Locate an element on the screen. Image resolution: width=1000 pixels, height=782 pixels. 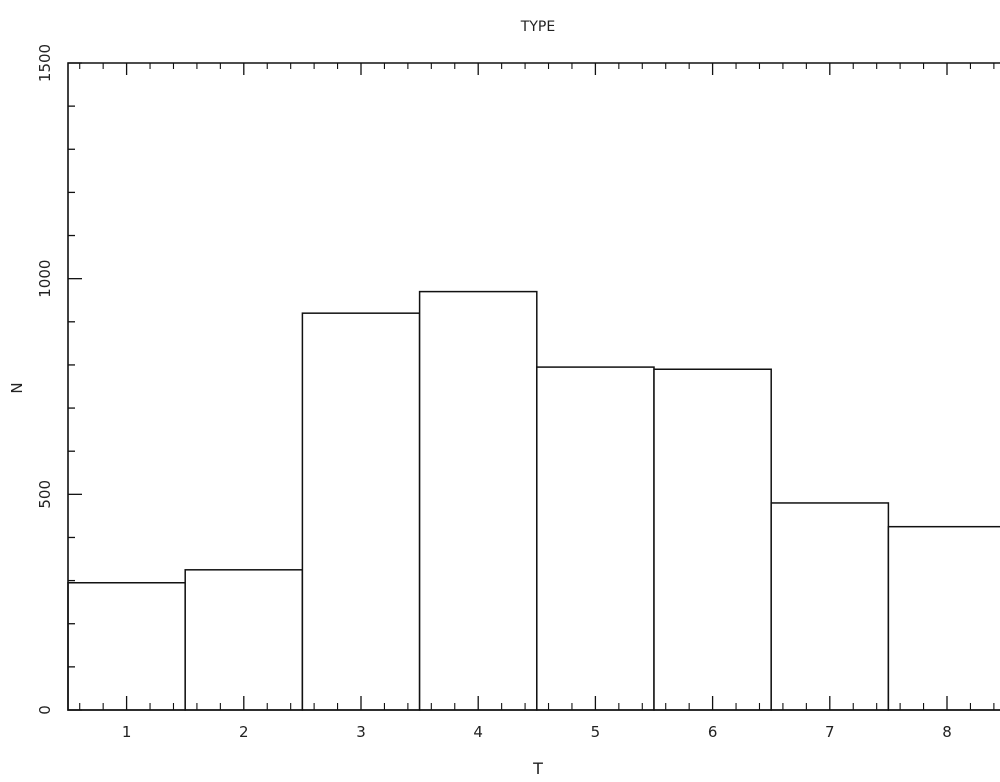
x-tick-label-3: 3 is located at coordinates (361, 732).